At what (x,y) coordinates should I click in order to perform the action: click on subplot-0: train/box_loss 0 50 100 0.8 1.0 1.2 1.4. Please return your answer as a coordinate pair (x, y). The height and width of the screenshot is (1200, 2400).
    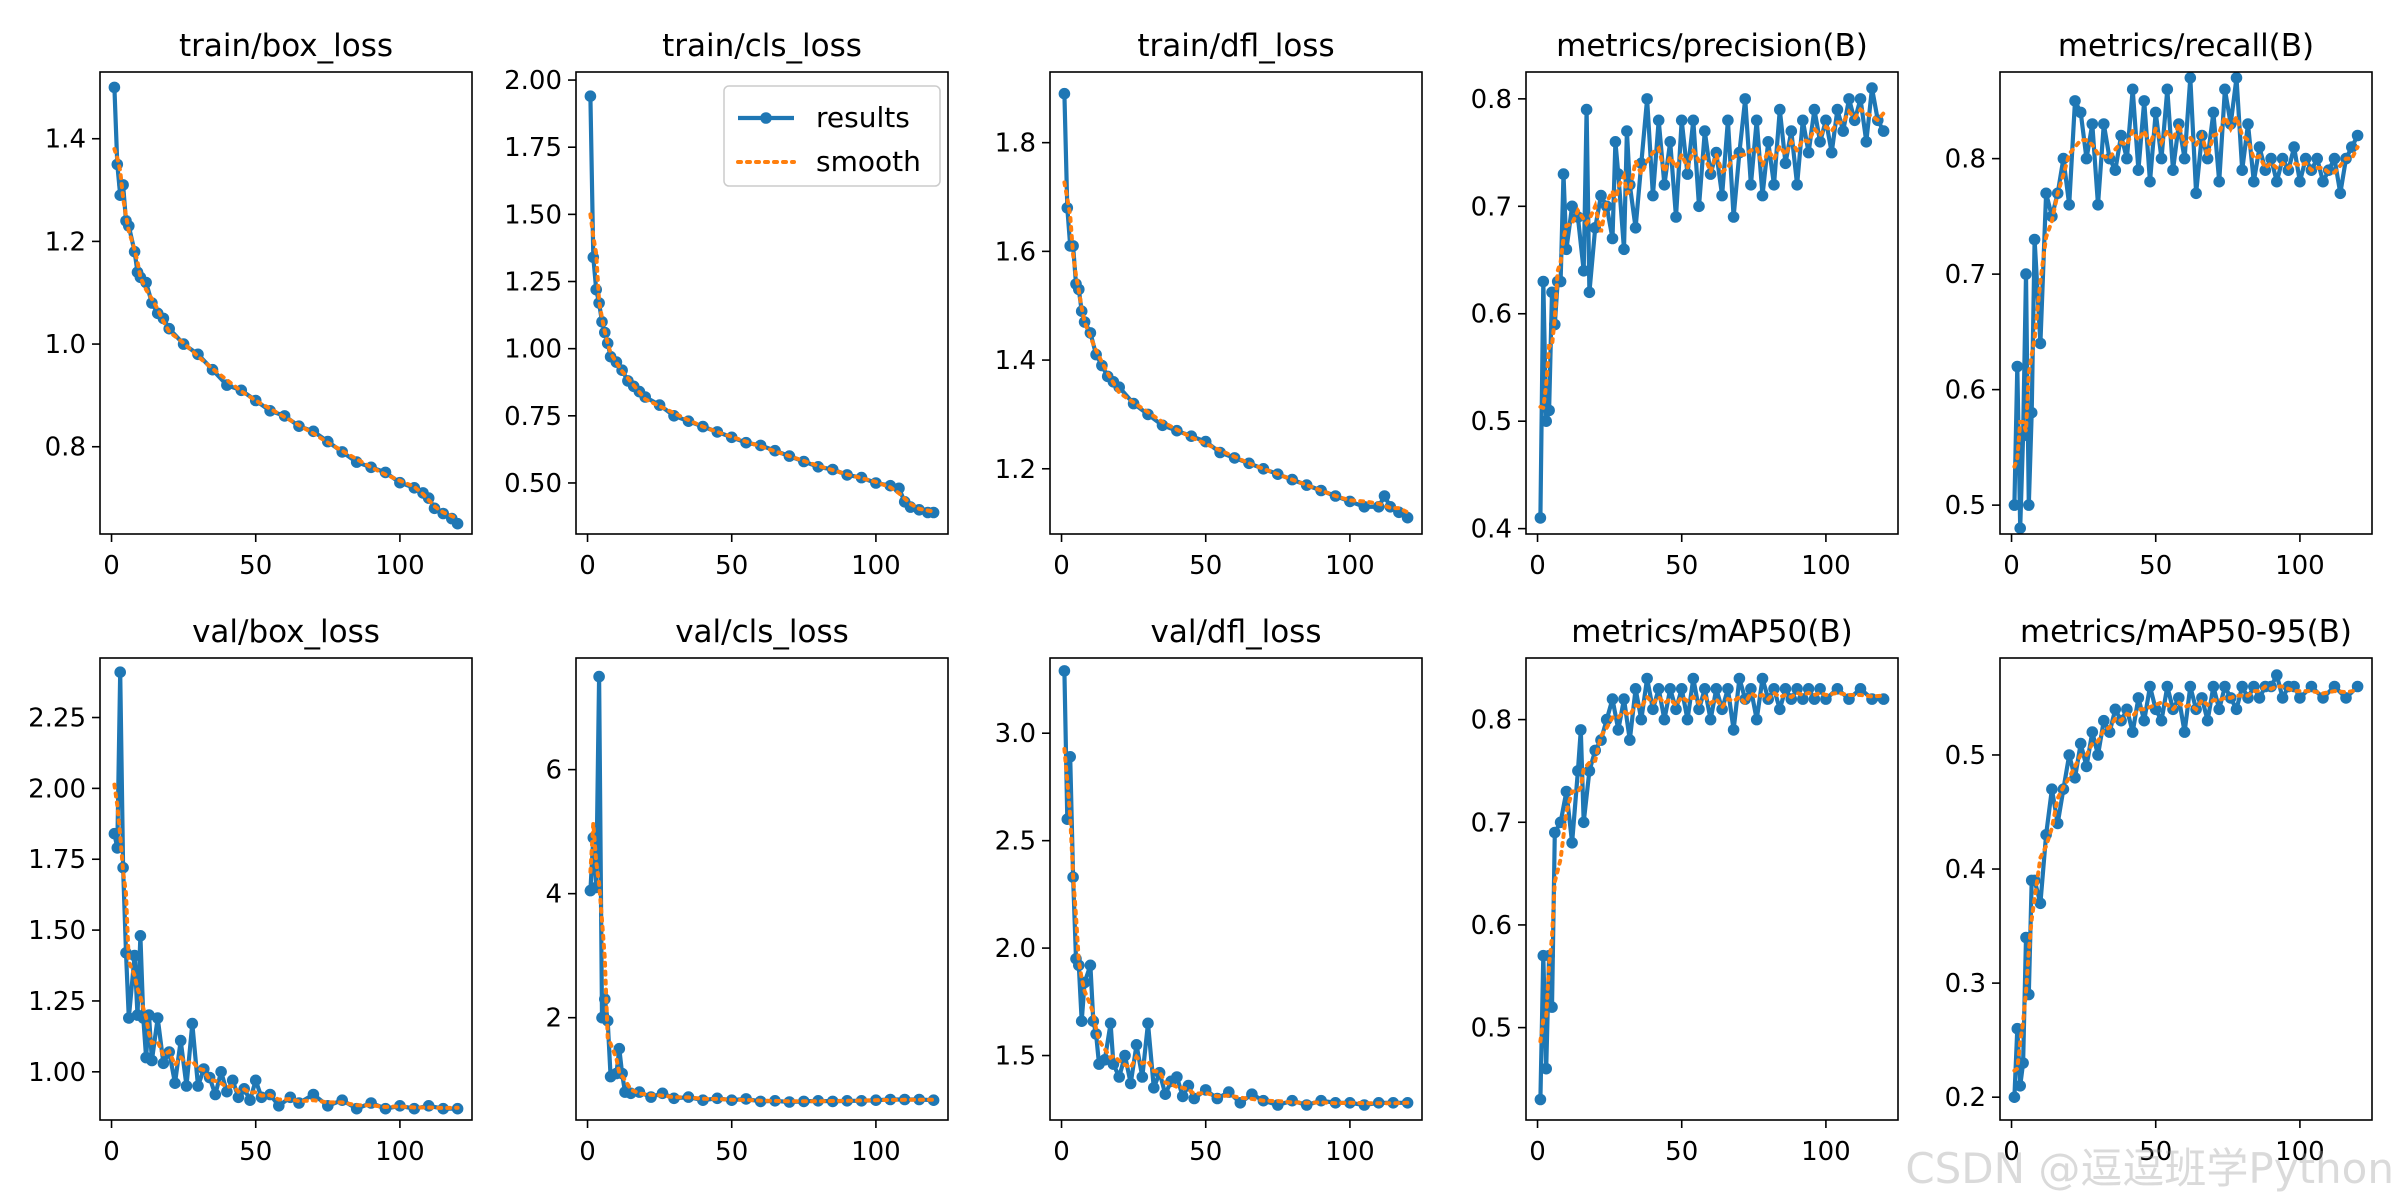
    Looking at the image, I should click on (259, 304).